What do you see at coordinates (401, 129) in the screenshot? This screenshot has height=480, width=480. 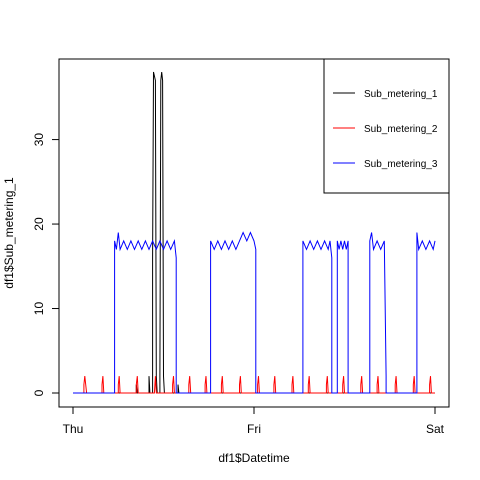 I see `legend-label: Sub_metering_2` at bounding box center [401, 129].